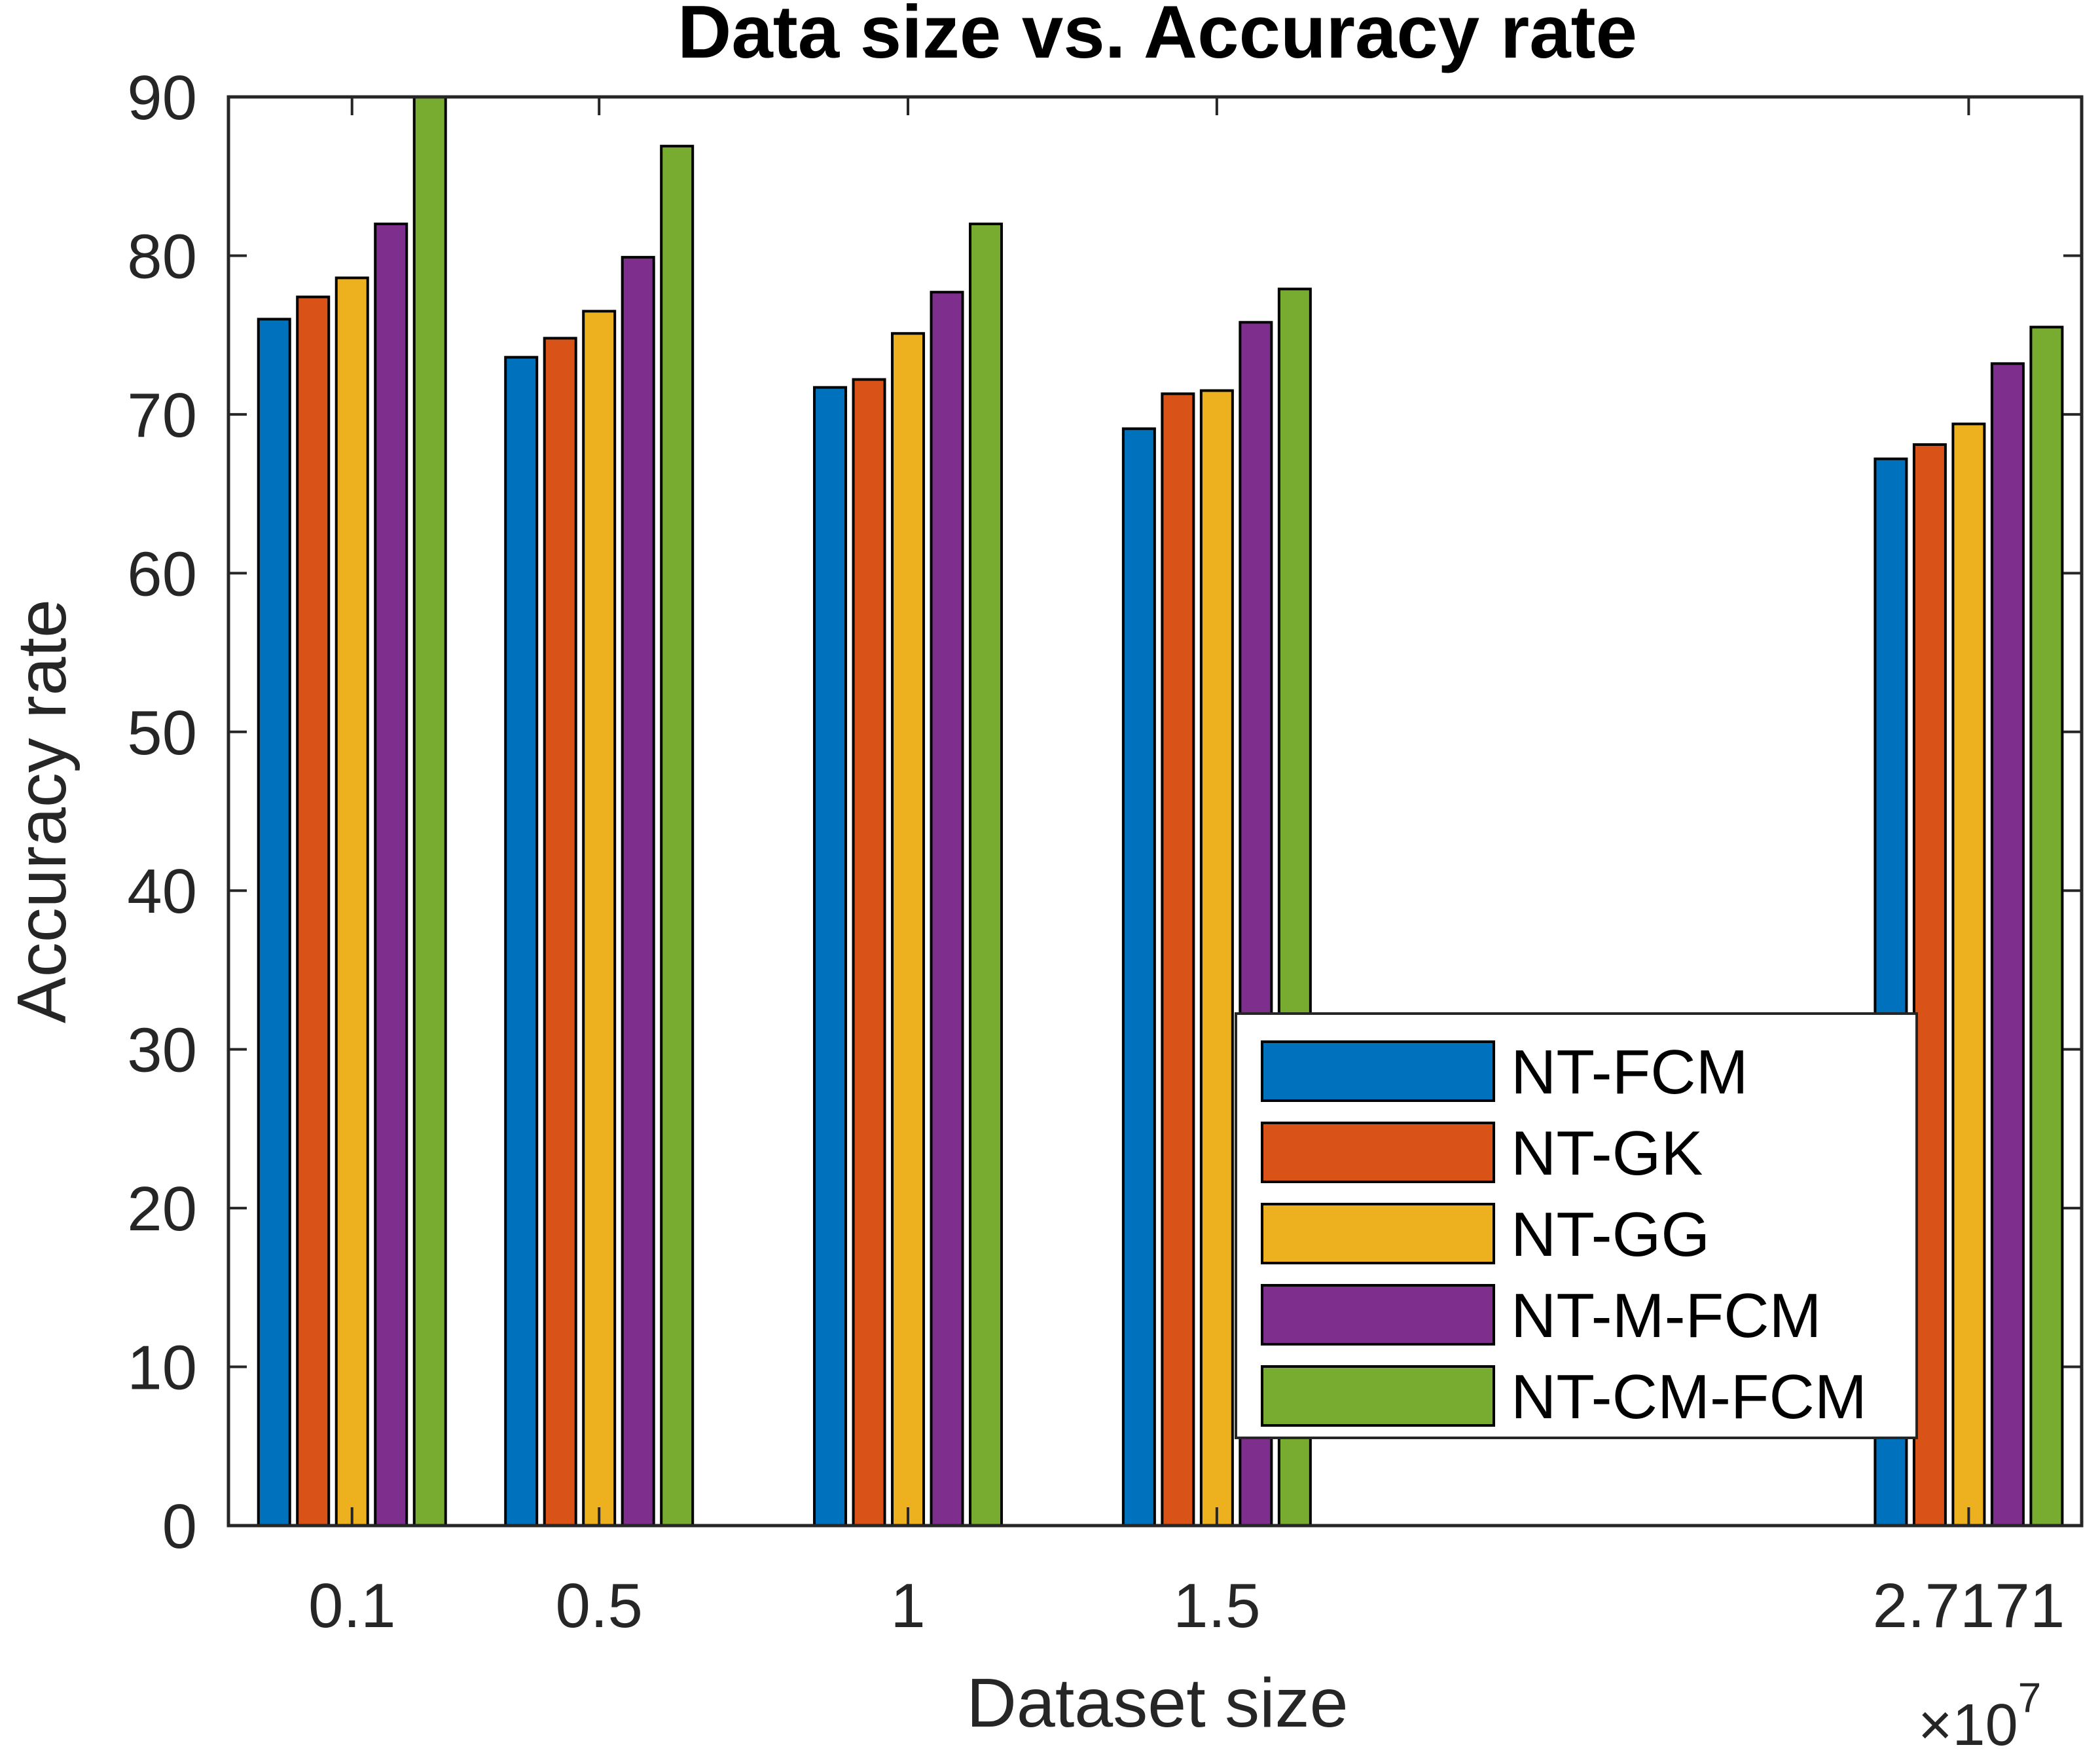  What do you see at coordinates (1378, 1233) in the screenshot?
I see `legend-swatch-nt-gg` at bounding box center [1378, 1233].